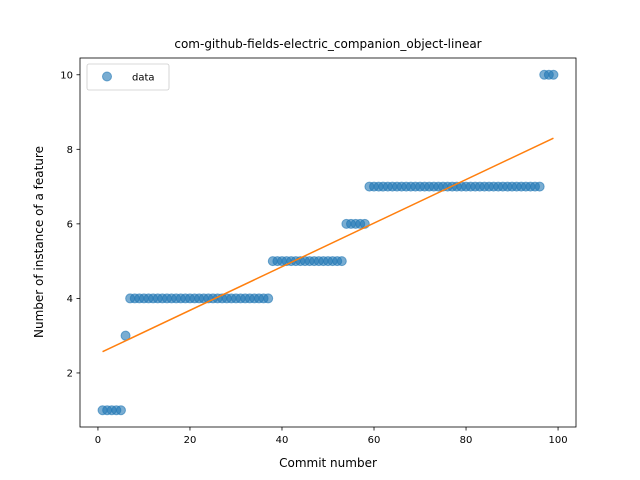 Image resolution: width=640 pixels, height=480 pixels. What do you see at coordinates (98, 440) in the screenshot?
I see `x-tick-label: 0` at bounding box center [98, 440].